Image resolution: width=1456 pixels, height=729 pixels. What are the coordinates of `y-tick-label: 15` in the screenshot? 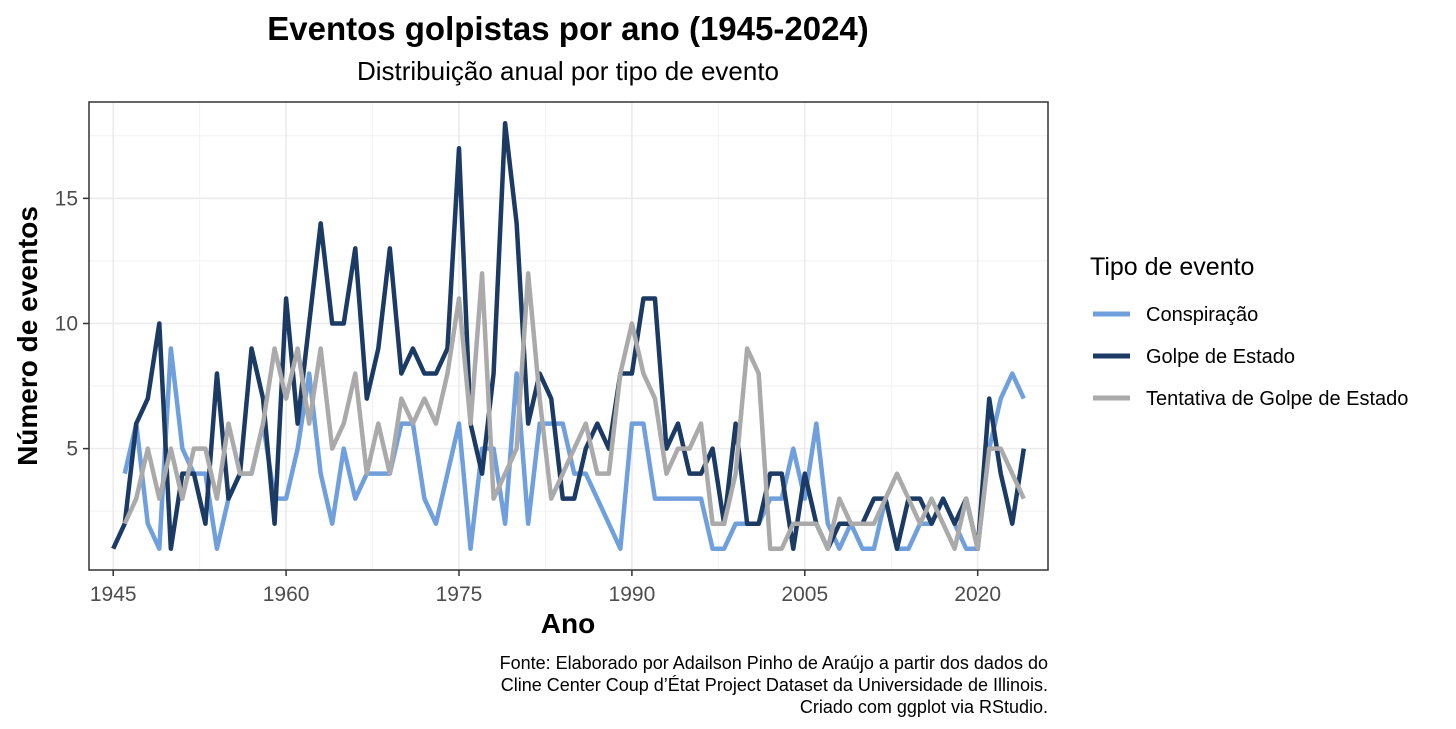 It's located at (66, 198).